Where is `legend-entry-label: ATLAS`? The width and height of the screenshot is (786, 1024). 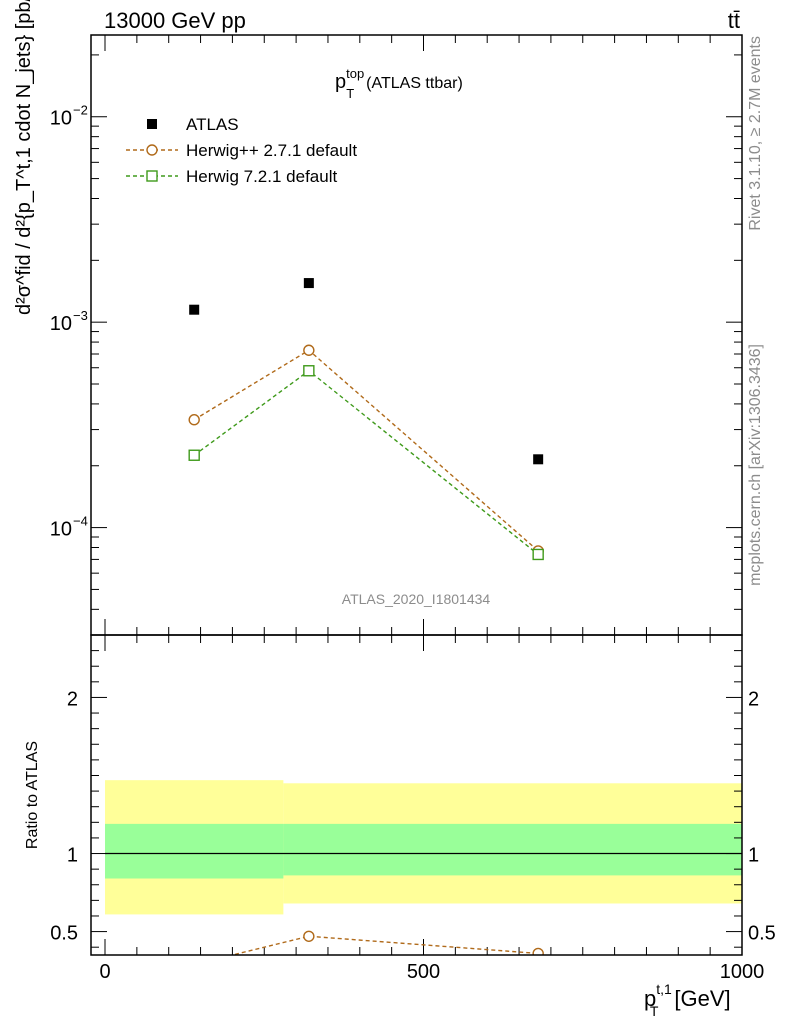
legend-entry-label: ATLAS is located at coordinates (212, 124).